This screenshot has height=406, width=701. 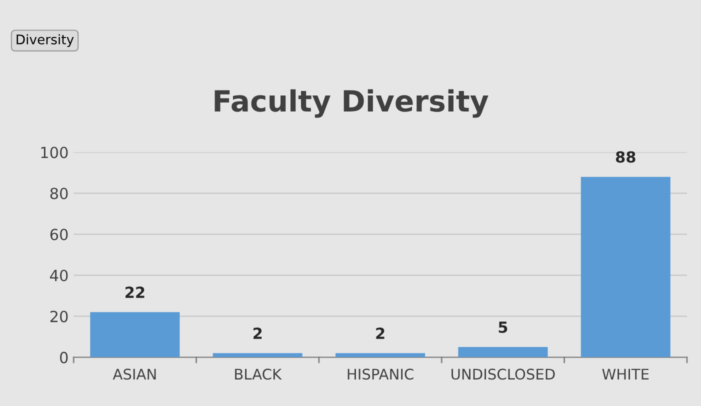 I want to click on x-tick-label: BLACK, so click(x=258, y=374).